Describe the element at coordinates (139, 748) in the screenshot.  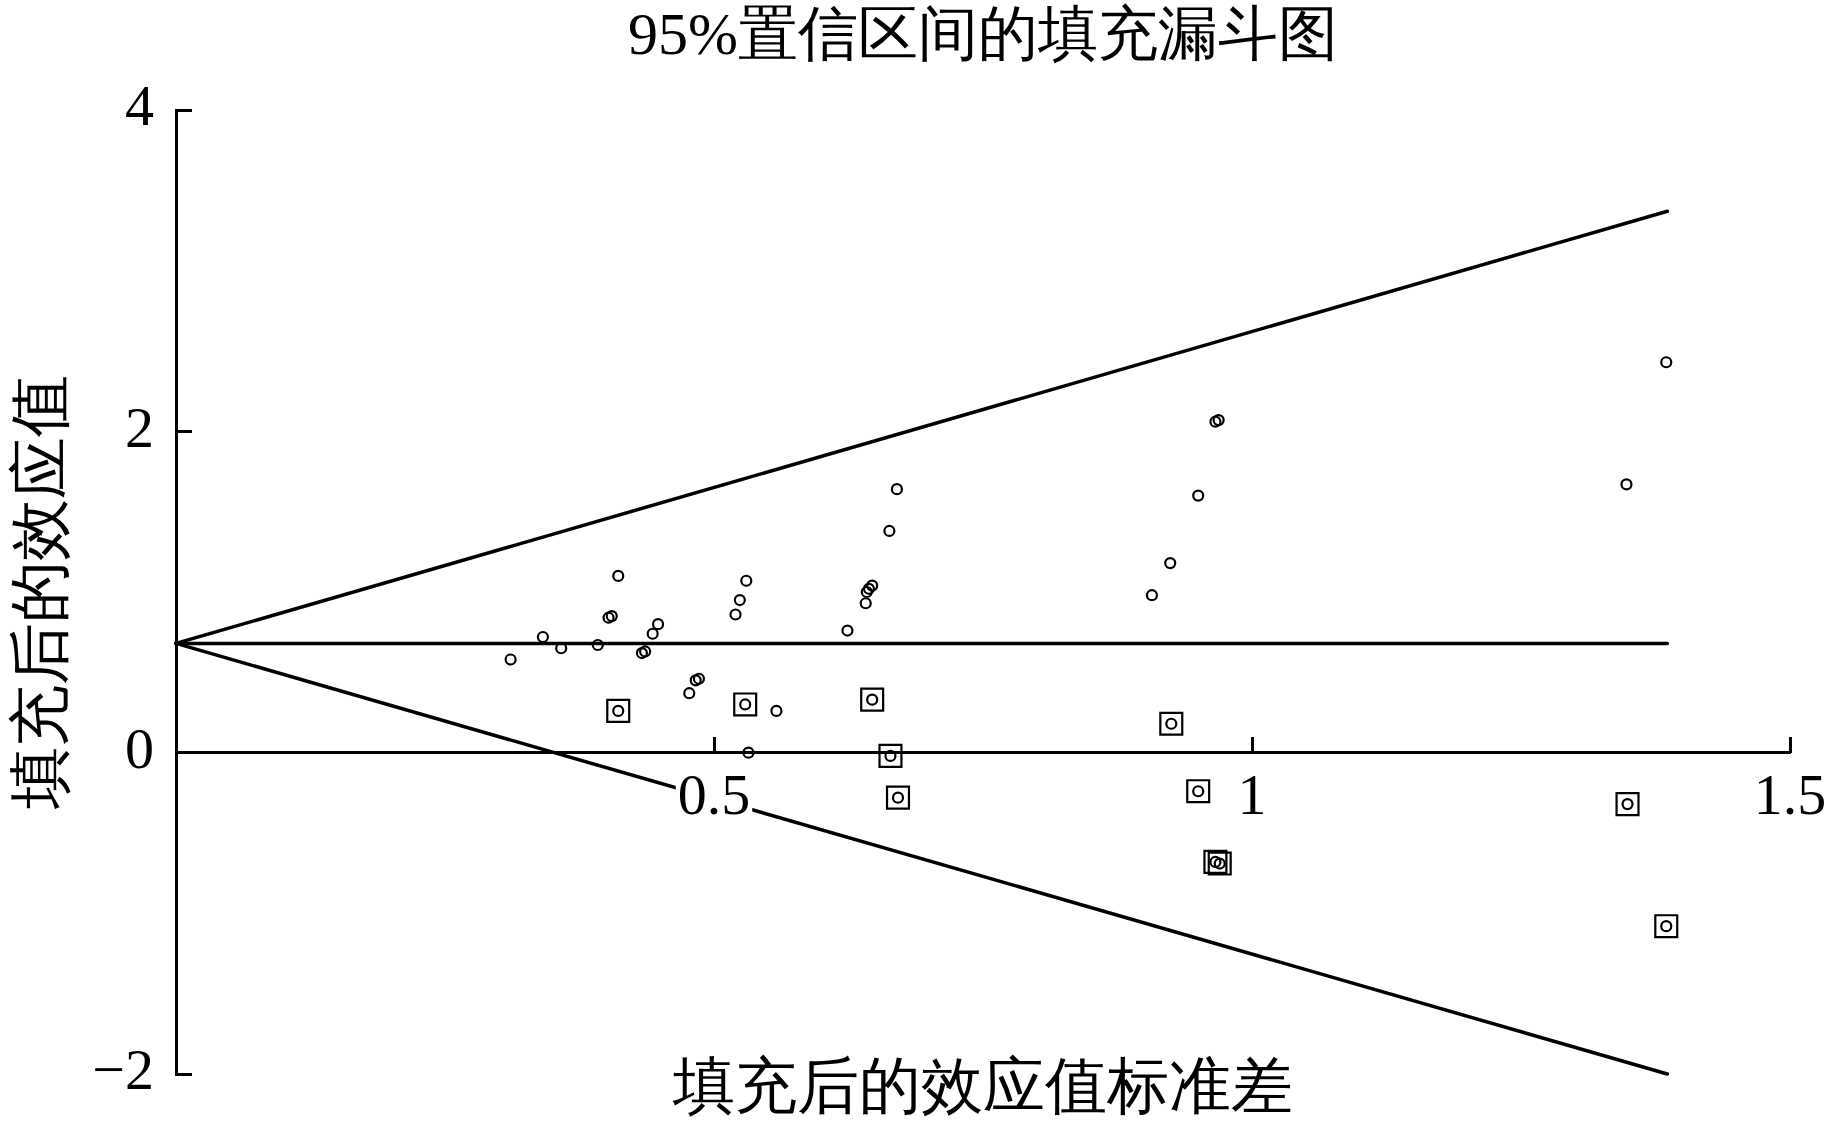
I see `y-tick-label: 0` at that location.